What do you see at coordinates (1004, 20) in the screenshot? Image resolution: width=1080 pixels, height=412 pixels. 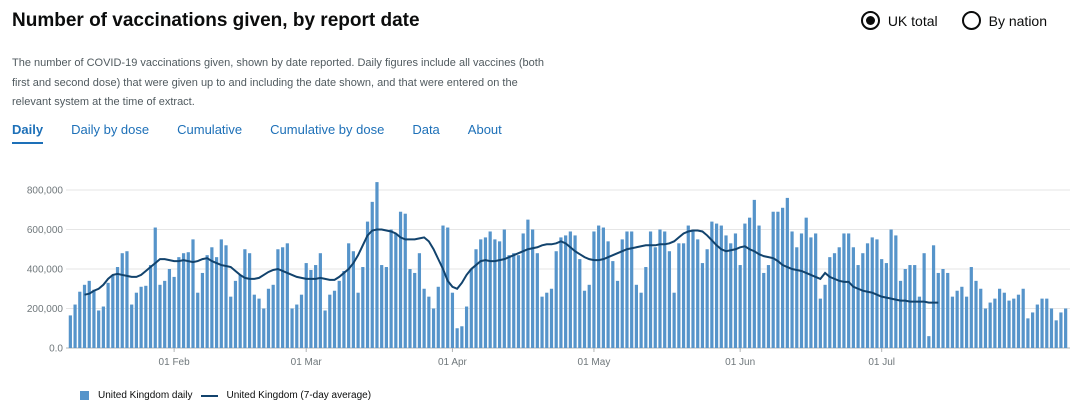 I see `radio-by-nation: By nation` at bounding box center [1004, 20].